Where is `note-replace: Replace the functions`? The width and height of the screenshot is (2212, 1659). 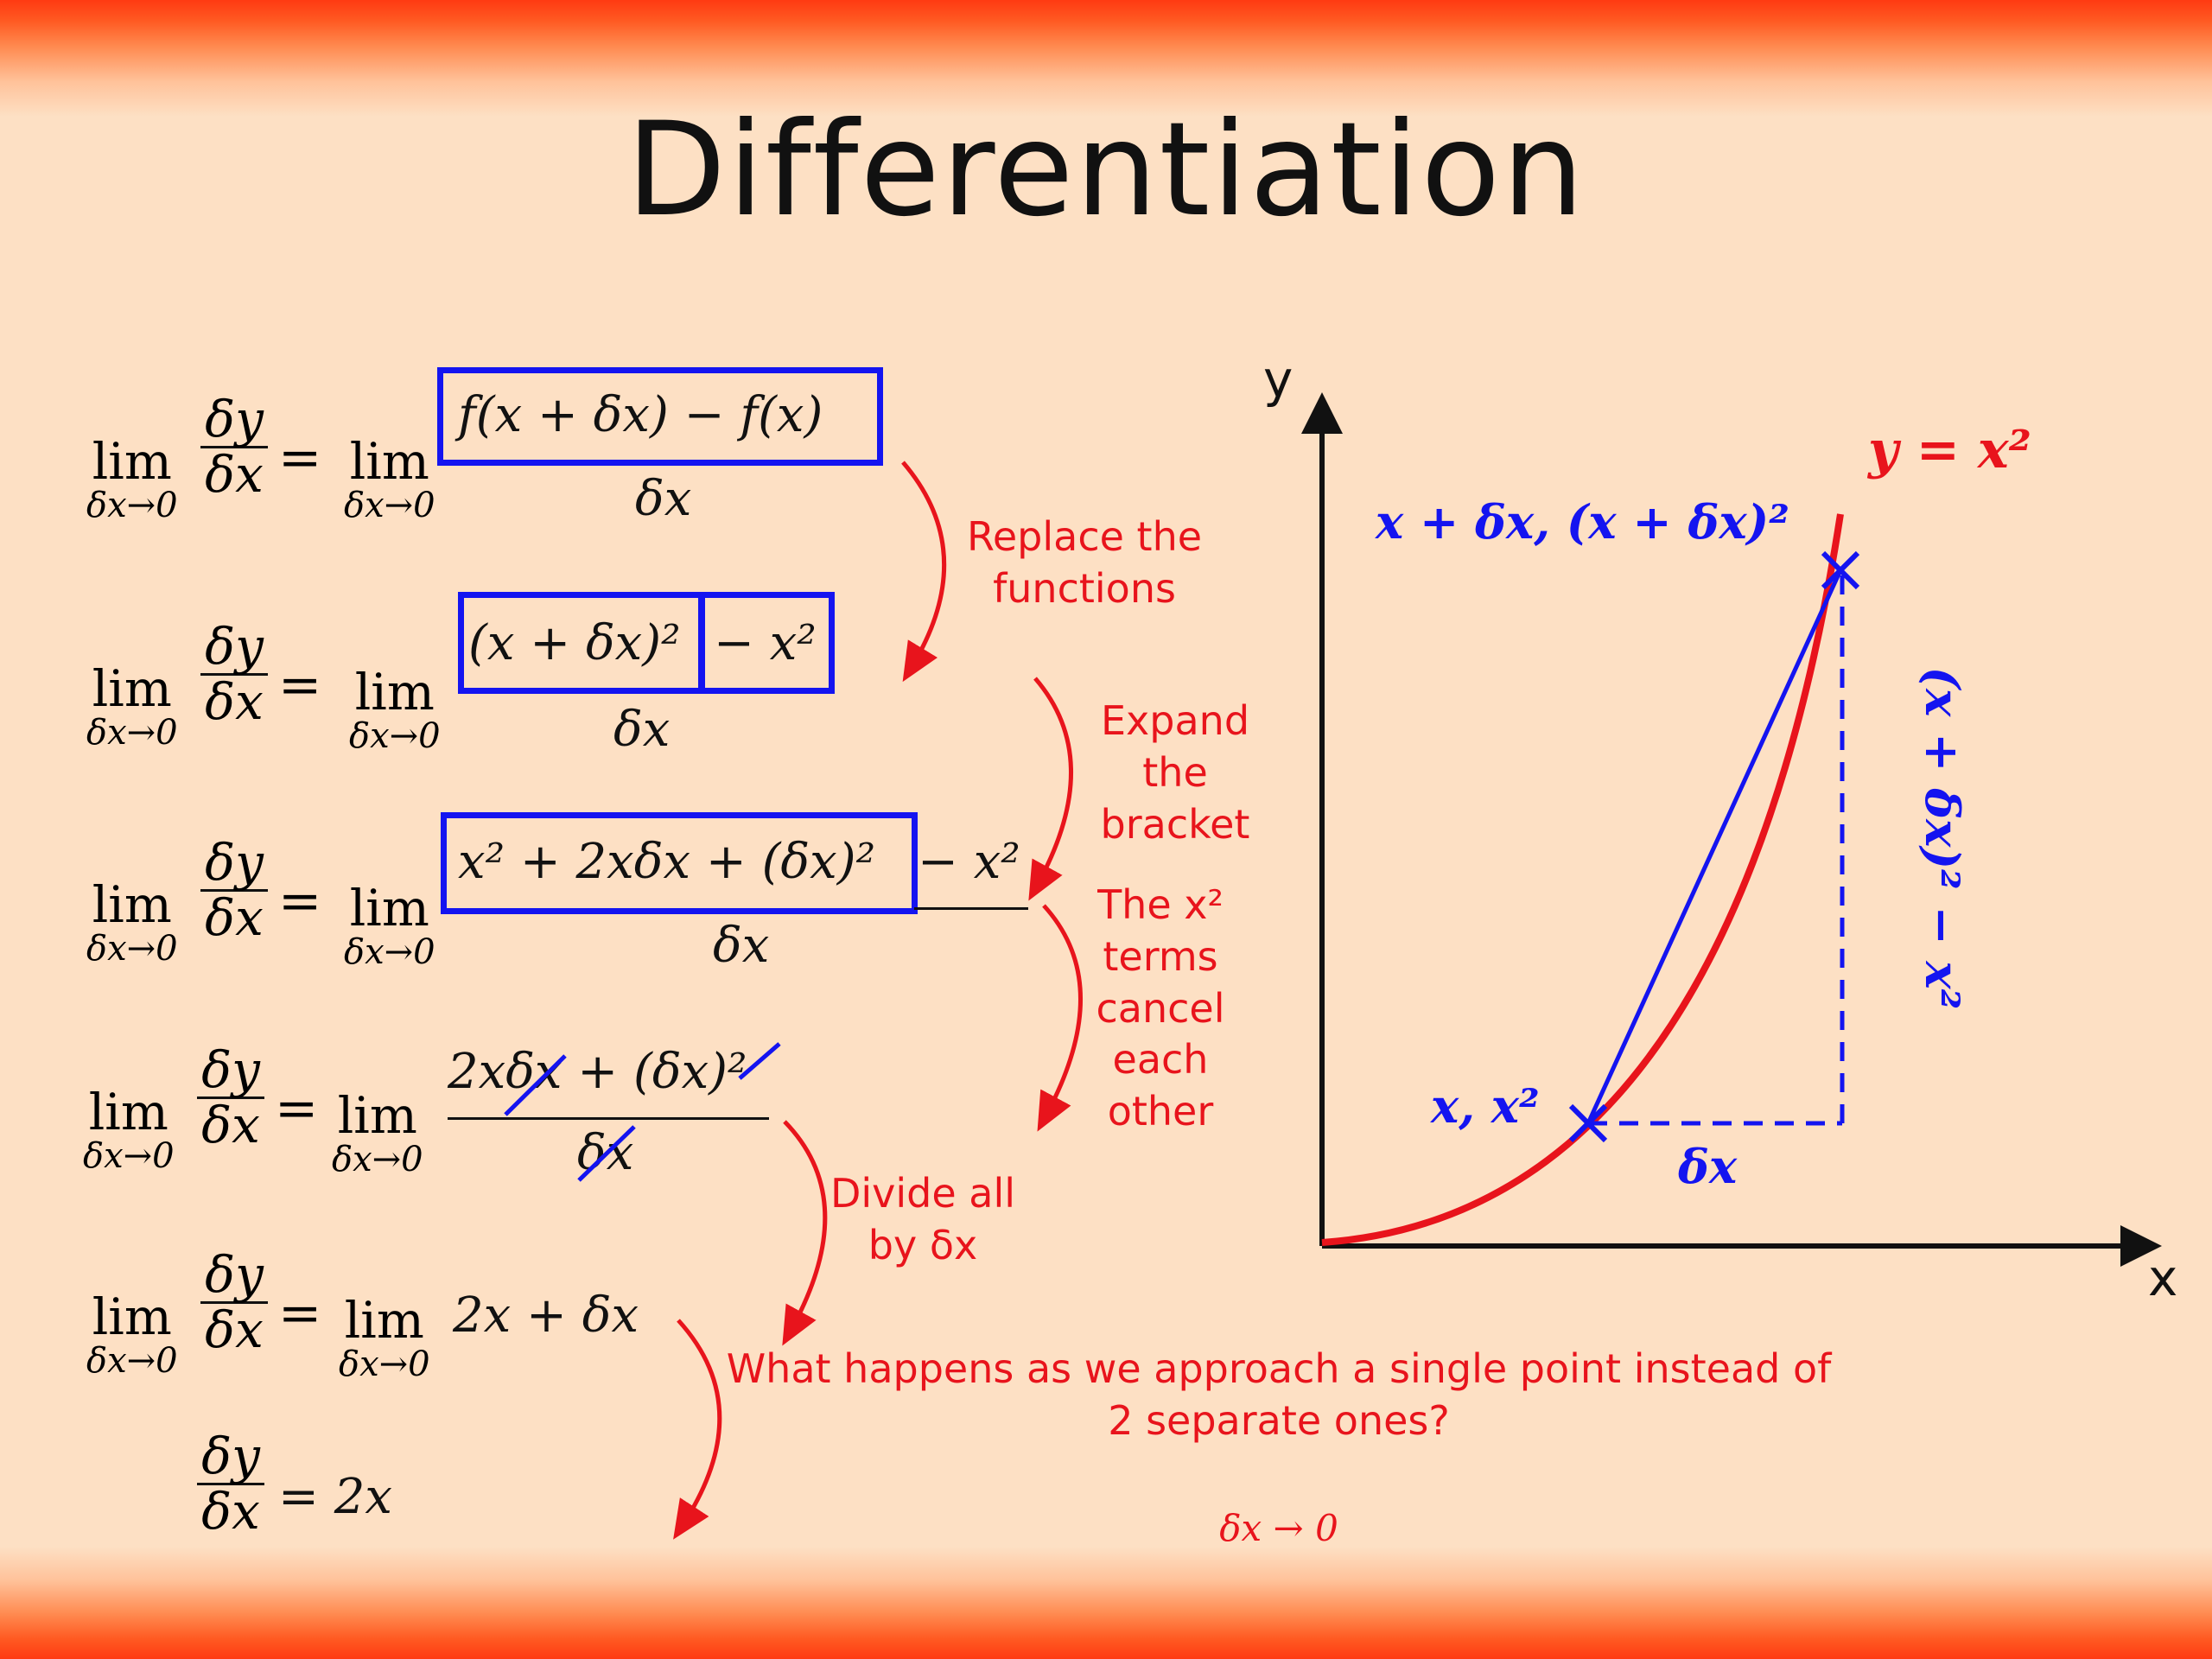
note-replace: Replace the functions is located at coordinates (1084, 562).